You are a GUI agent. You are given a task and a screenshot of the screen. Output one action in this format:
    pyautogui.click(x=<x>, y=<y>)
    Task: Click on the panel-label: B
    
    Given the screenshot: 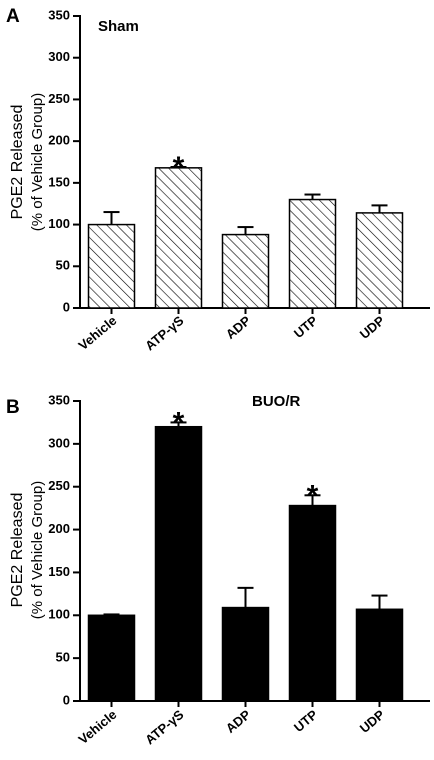 What is the action you would take?
    pyautogui.click(x=13, y=407)
    